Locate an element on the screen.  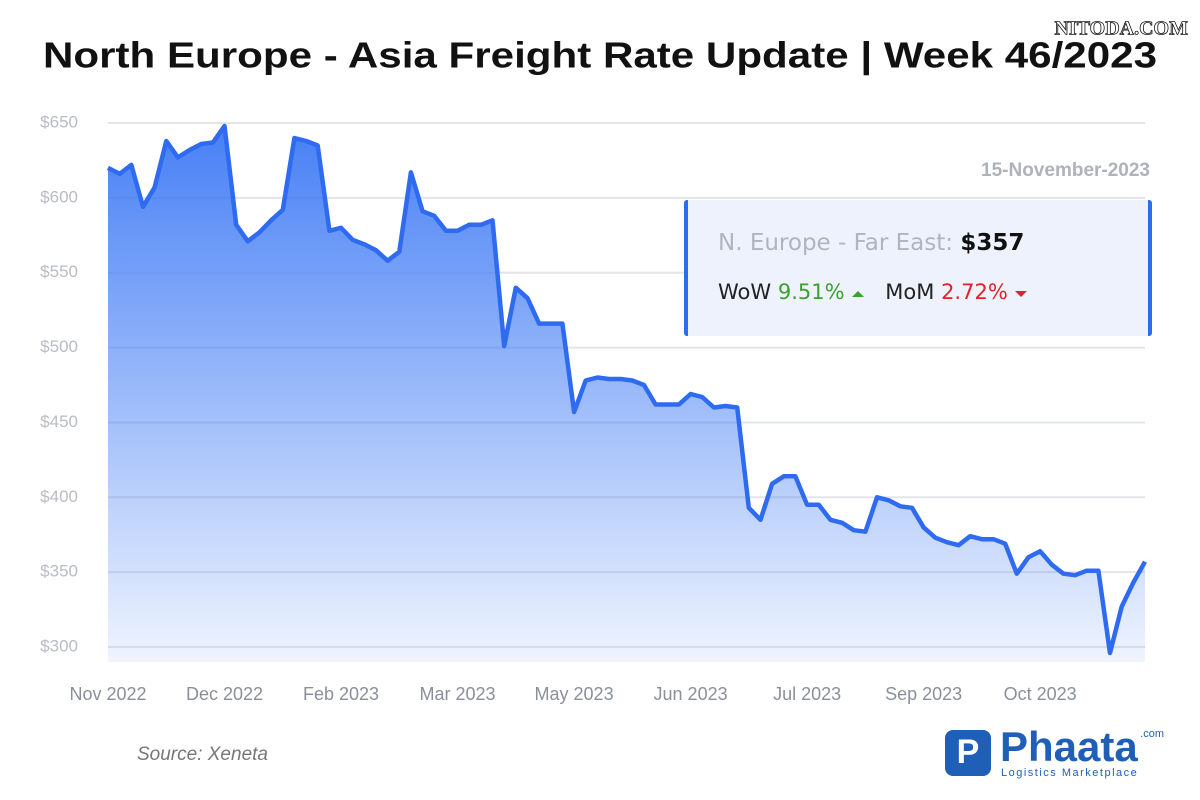
y-tick-label: $500 is located at coordinates (59, 346).